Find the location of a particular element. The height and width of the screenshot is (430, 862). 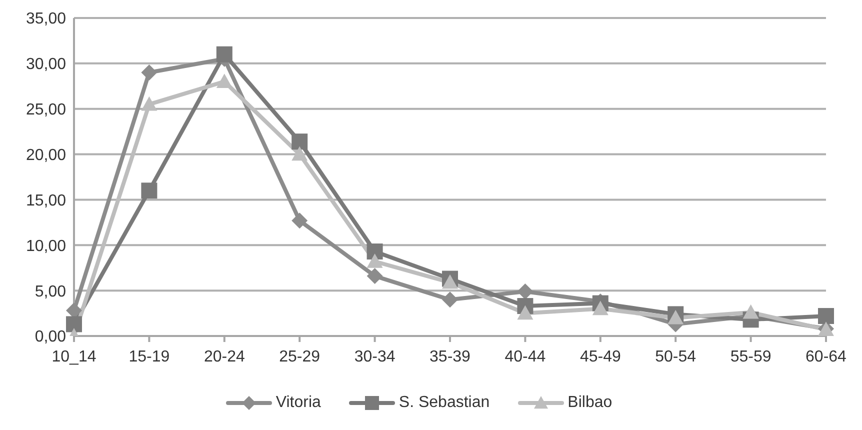

x-tick-label: 60-64 is located at coordinates (826, 357).